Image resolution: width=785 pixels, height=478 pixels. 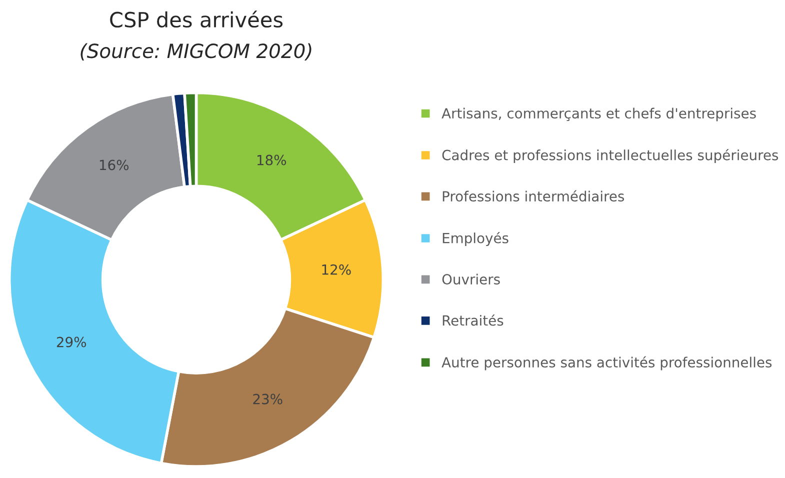 What do you see at coordinates (471, 279) in the screenshot?
I see `legend-label: Ouvriers` at bounding box center [471, 279].